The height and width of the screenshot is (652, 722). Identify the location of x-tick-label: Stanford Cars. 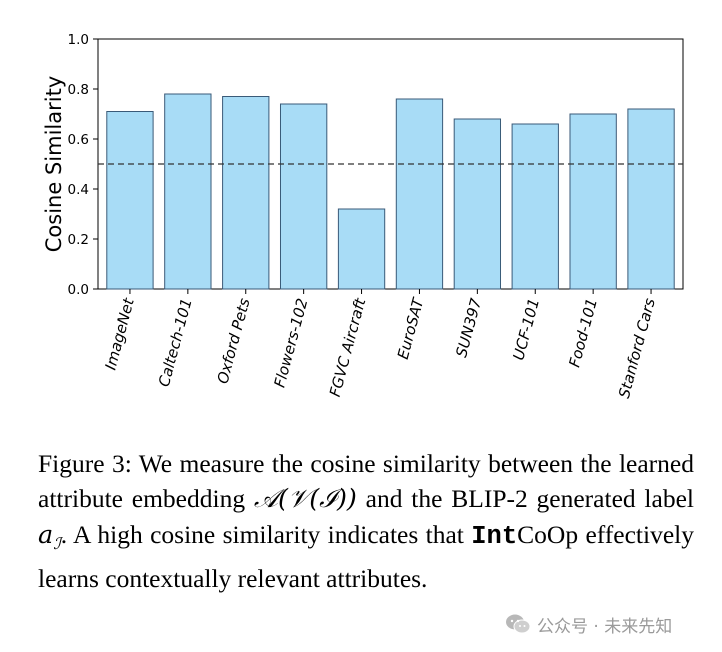
(637, 348).